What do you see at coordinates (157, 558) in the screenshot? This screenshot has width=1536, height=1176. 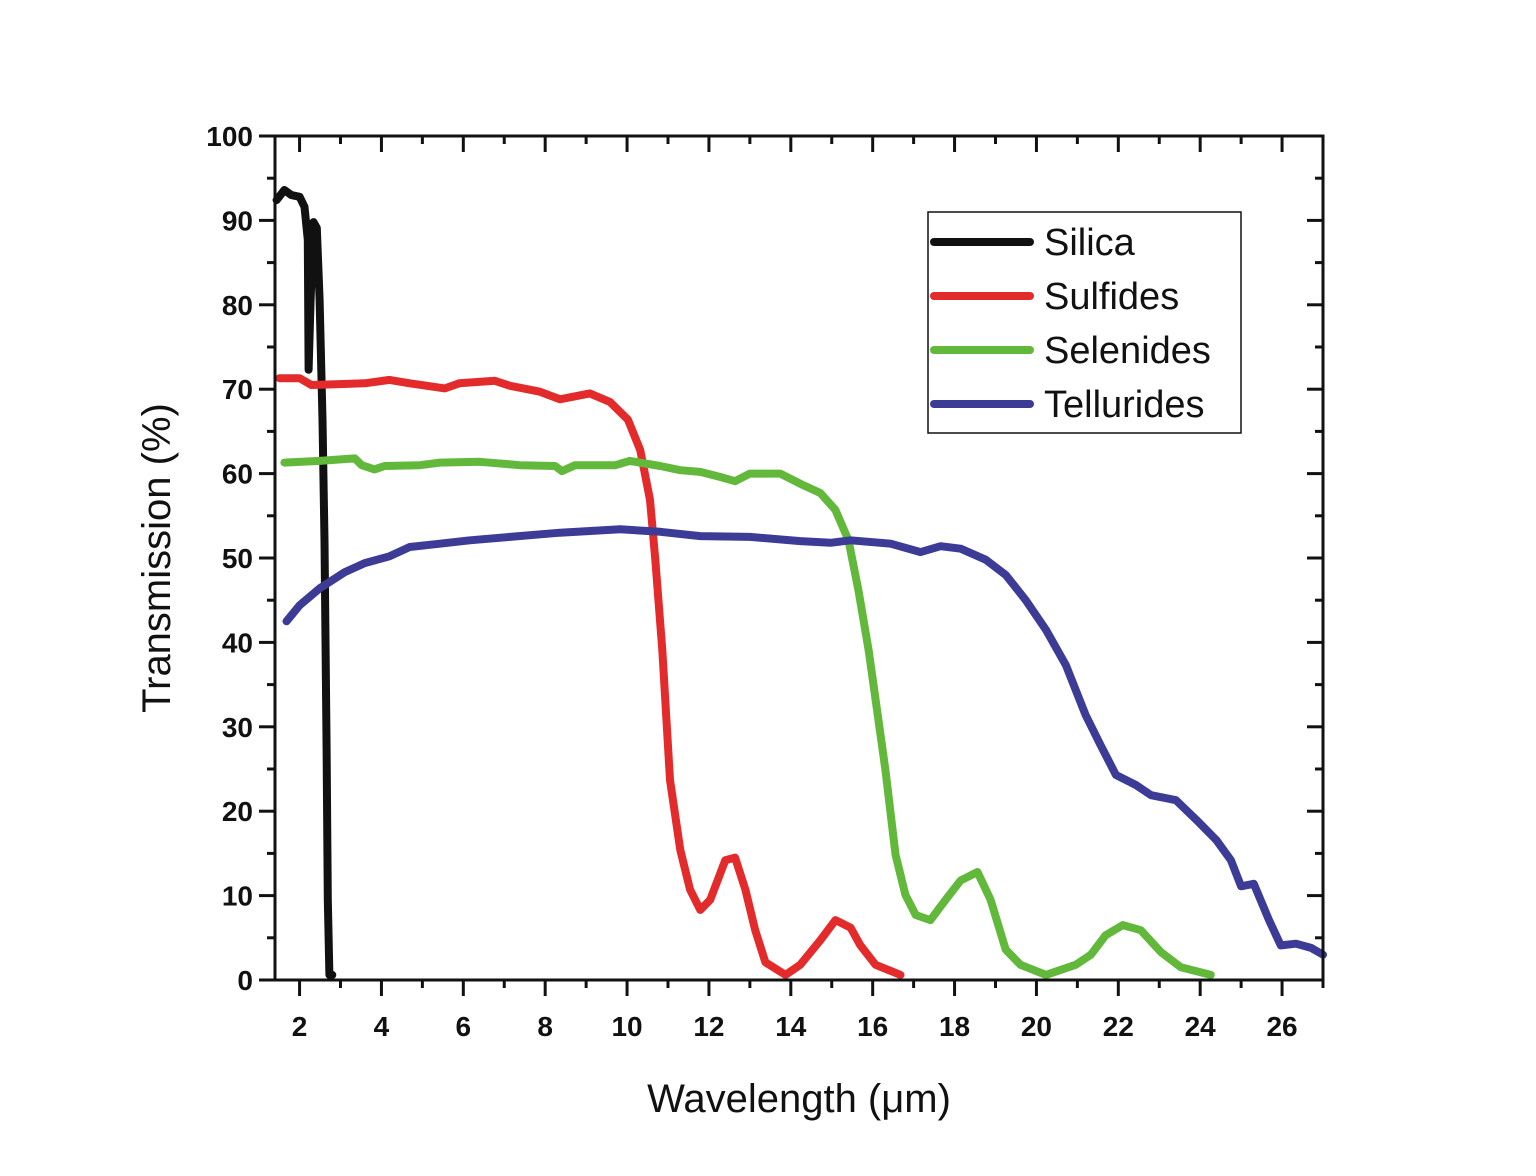 I see `y-axis-title: Transmission (%)` at bounding box center [157, 558].